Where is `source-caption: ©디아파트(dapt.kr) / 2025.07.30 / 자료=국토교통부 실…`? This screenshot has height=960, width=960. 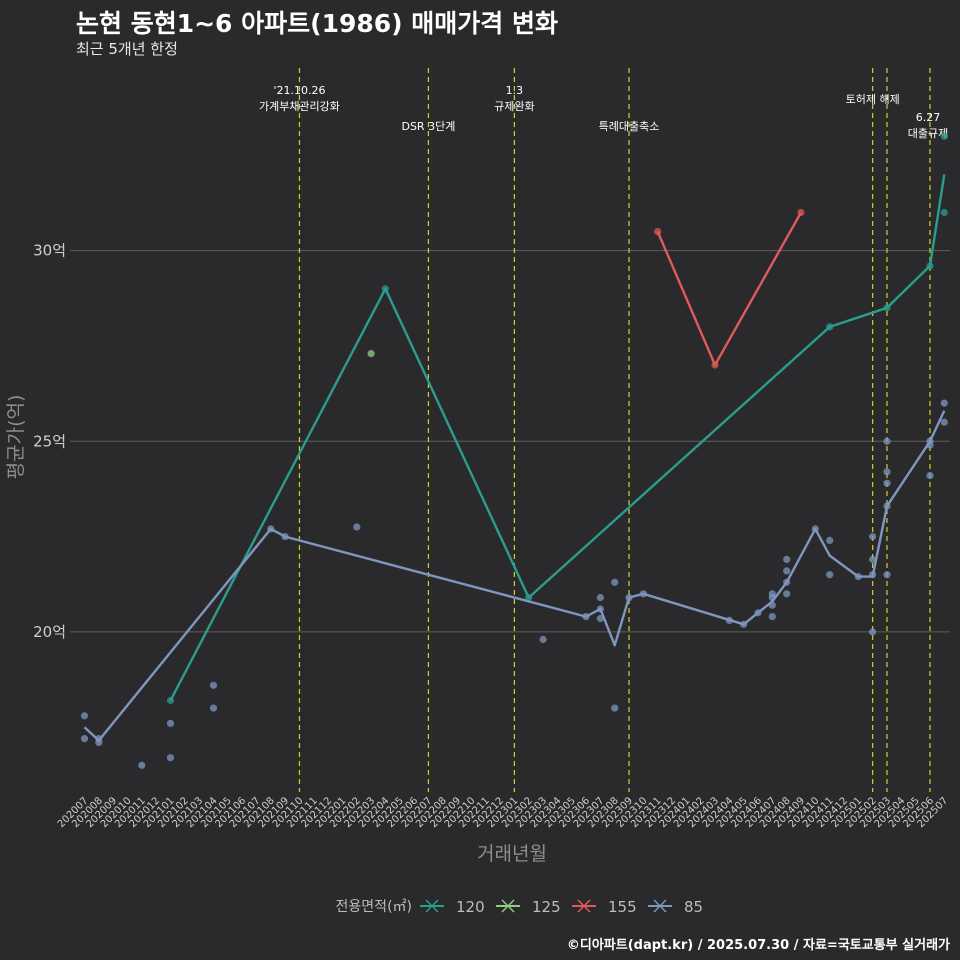
source-caption: ©디아파트(dapt.kr) / 2025.07.30 / 자료=국토교통부 실… is located at coordinates (758, 945).